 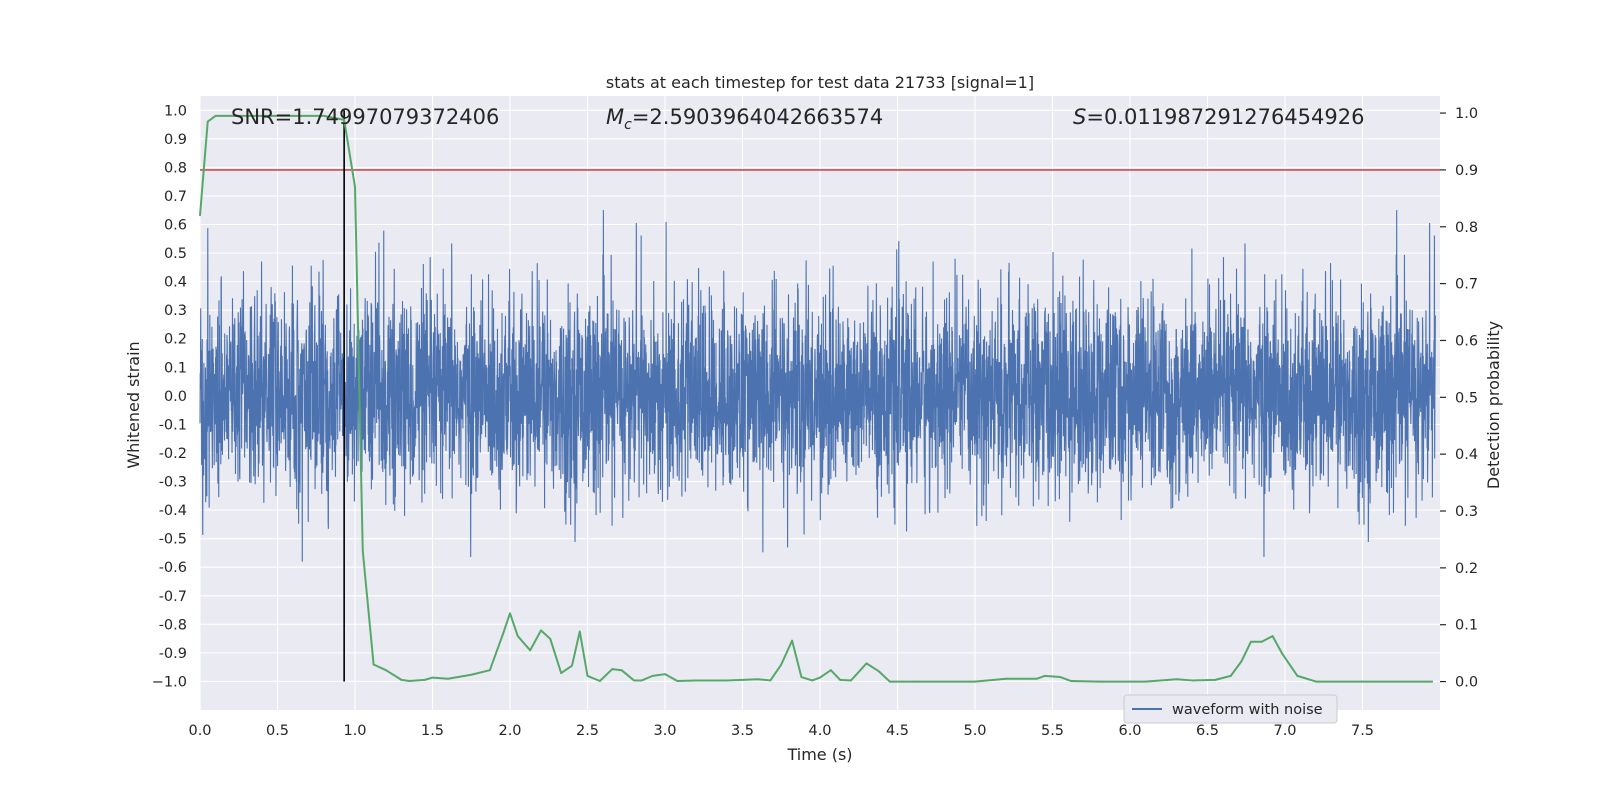 I want to click on y-tick-left-10: 0.0, so click(x=175, y=397).